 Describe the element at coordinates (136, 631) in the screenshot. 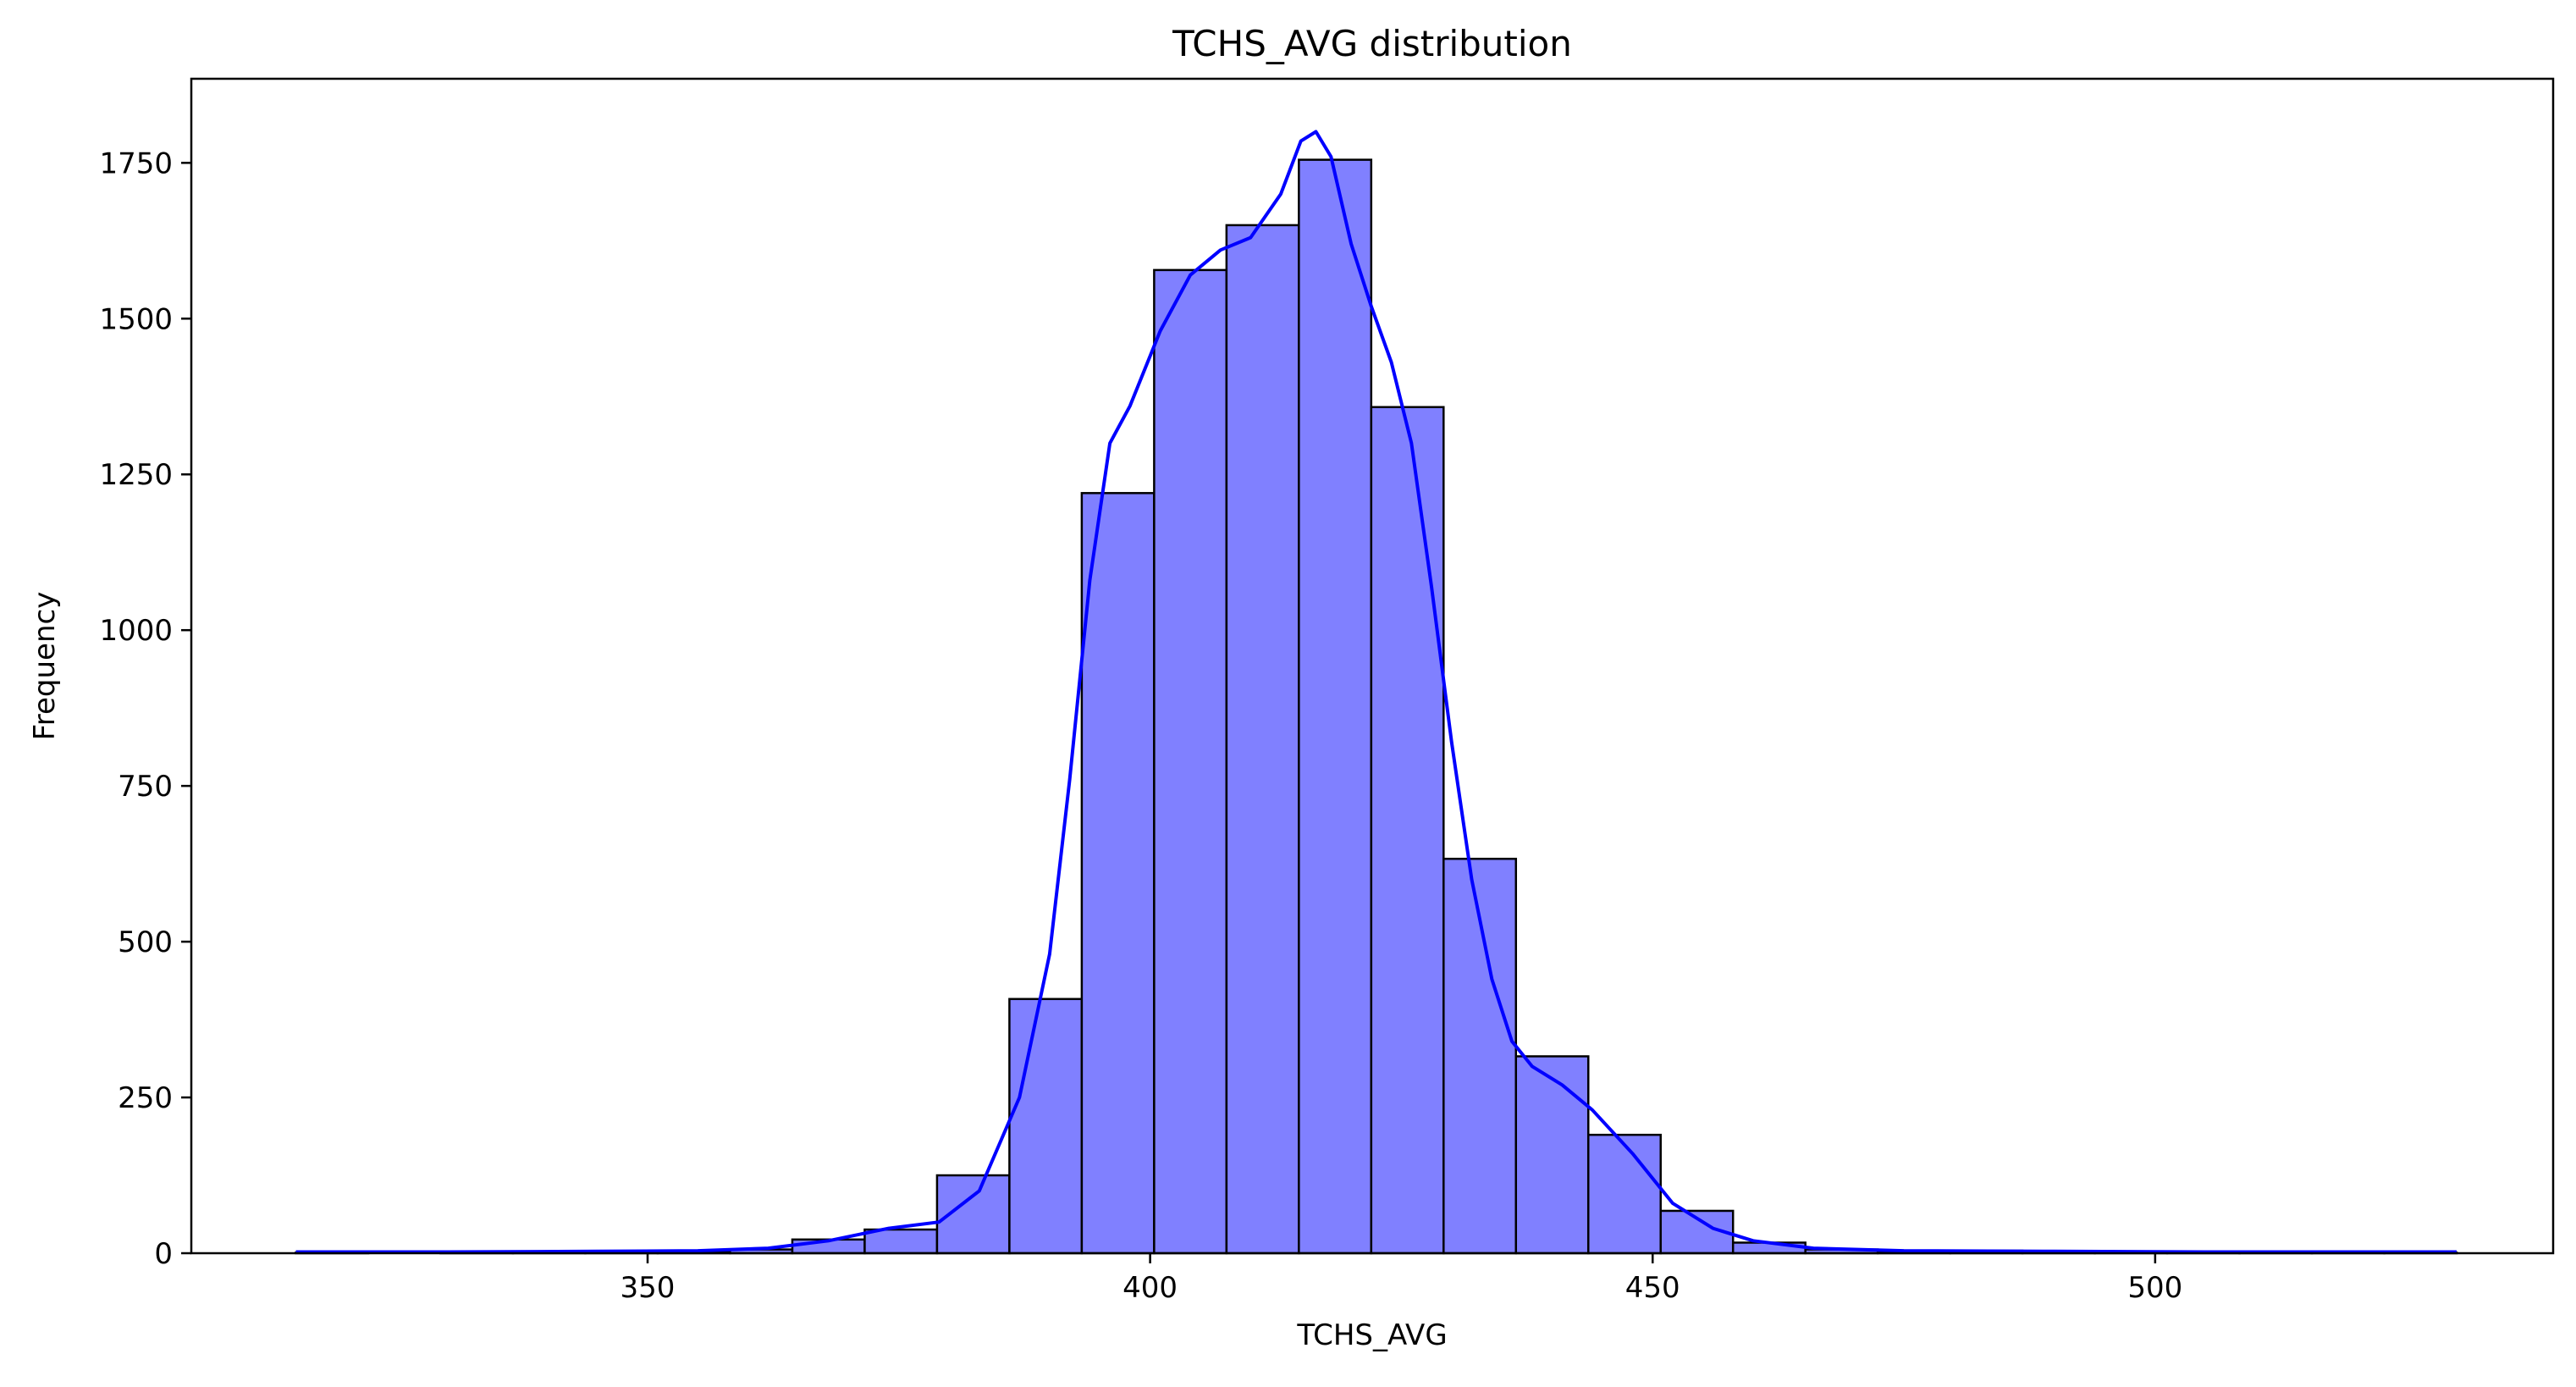

I see `y-tick-label-1000: 1000` at that location.